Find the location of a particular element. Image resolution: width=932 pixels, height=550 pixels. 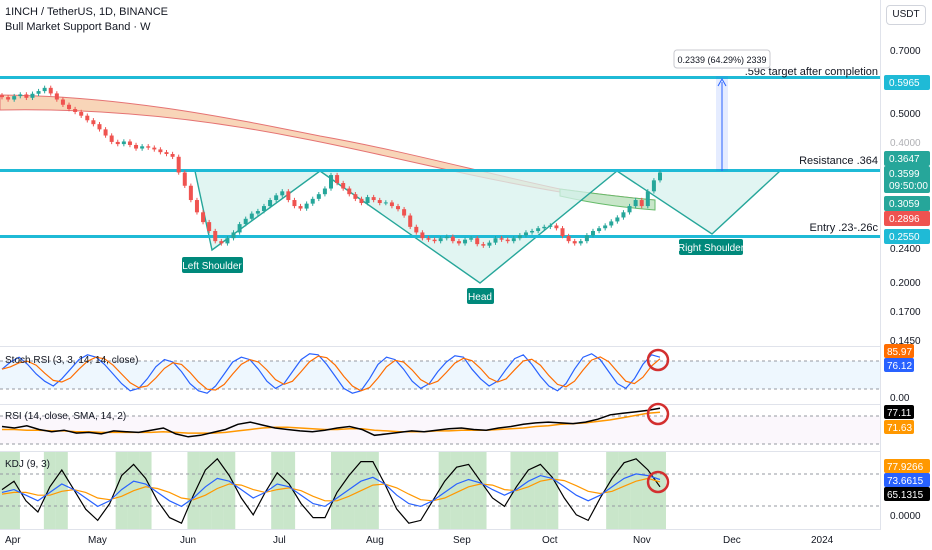

price-range-measure: 0.2339 (64.29%) 2339 is located at coordinates (722, 110).